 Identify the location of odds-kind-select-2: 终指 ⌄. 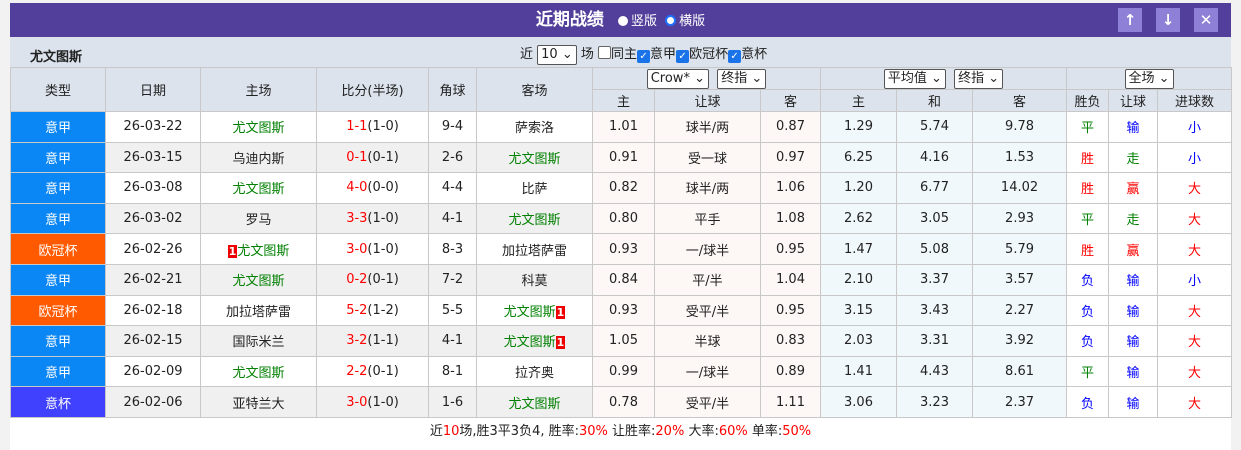
(979, 78).